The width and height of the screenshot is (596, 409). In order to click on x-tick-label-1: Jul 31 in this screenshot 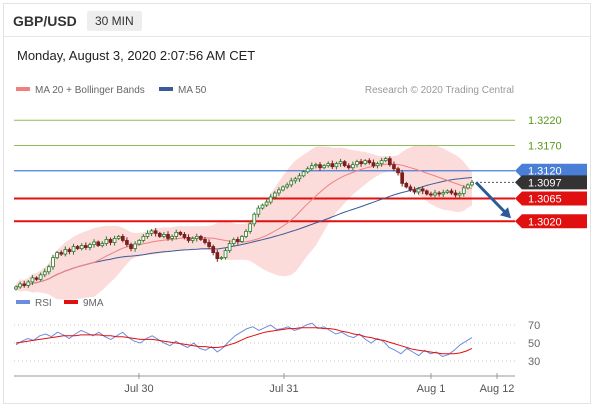, I will do `click(283, 389)`.